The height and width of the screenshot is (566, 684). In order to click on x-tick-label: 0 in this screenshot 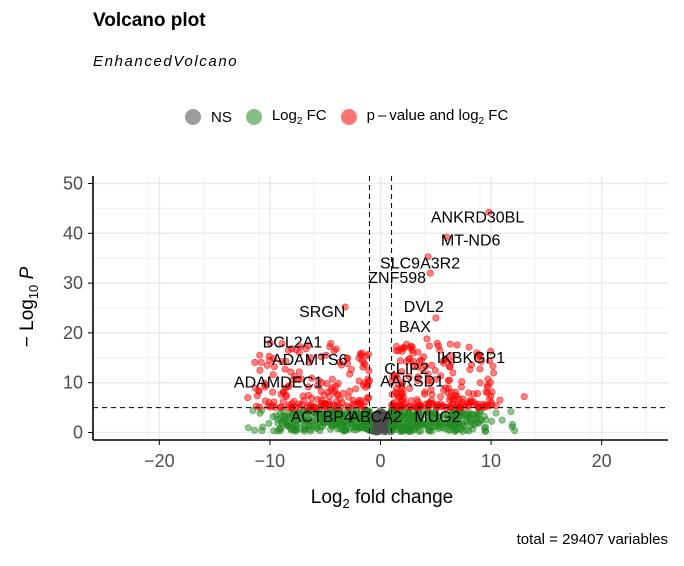, I will do `click(380, 461)`.